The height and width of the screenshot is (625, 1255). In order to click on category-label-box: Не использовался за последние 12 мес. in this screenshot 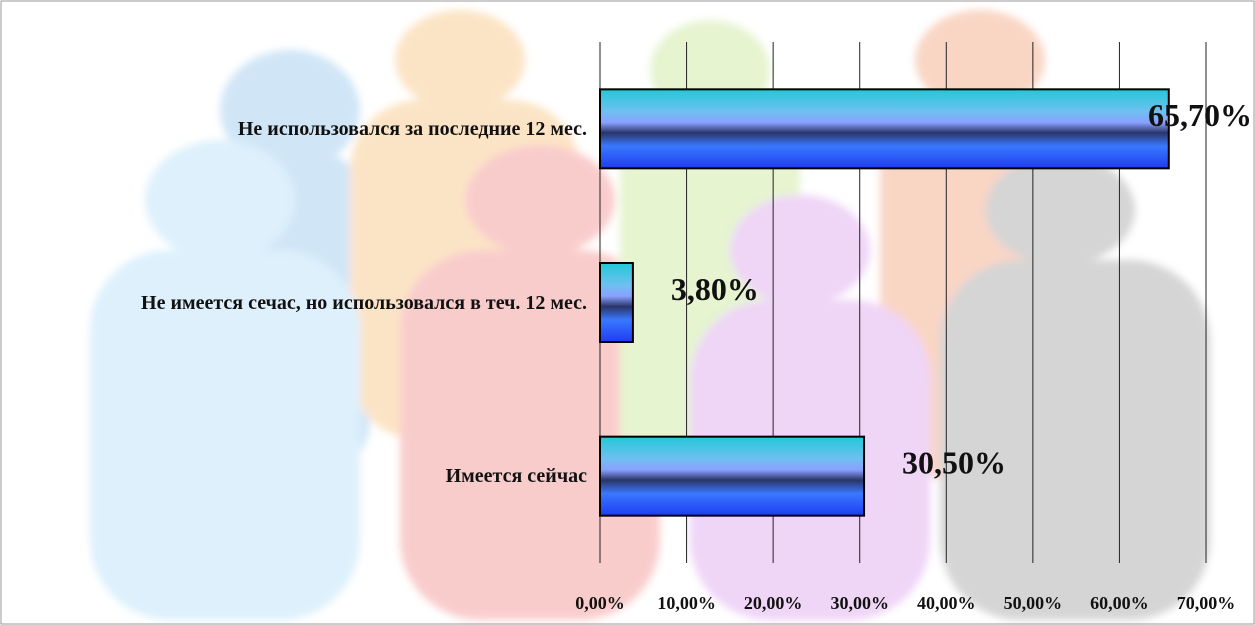, I will do `click(294, 129)`.